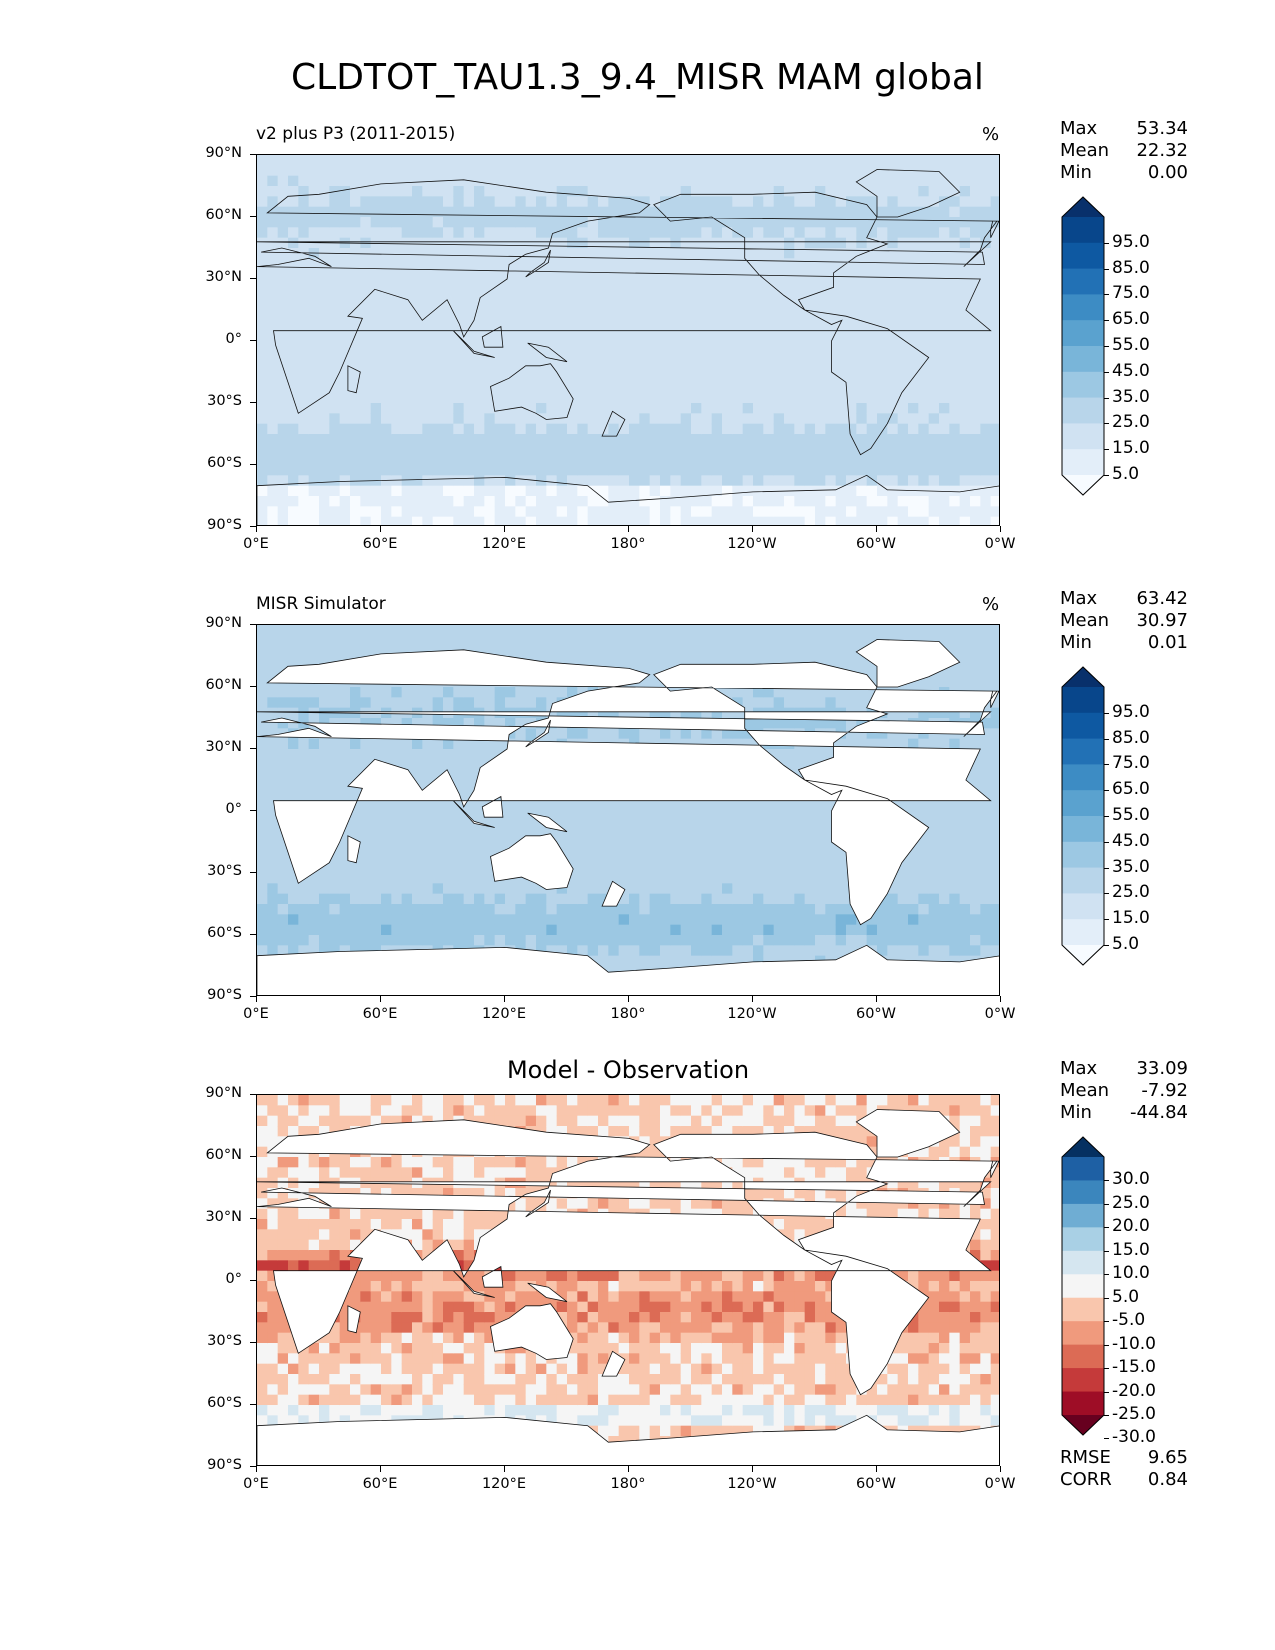  I want to click on stat-label: Max, so click(1079, 1068).